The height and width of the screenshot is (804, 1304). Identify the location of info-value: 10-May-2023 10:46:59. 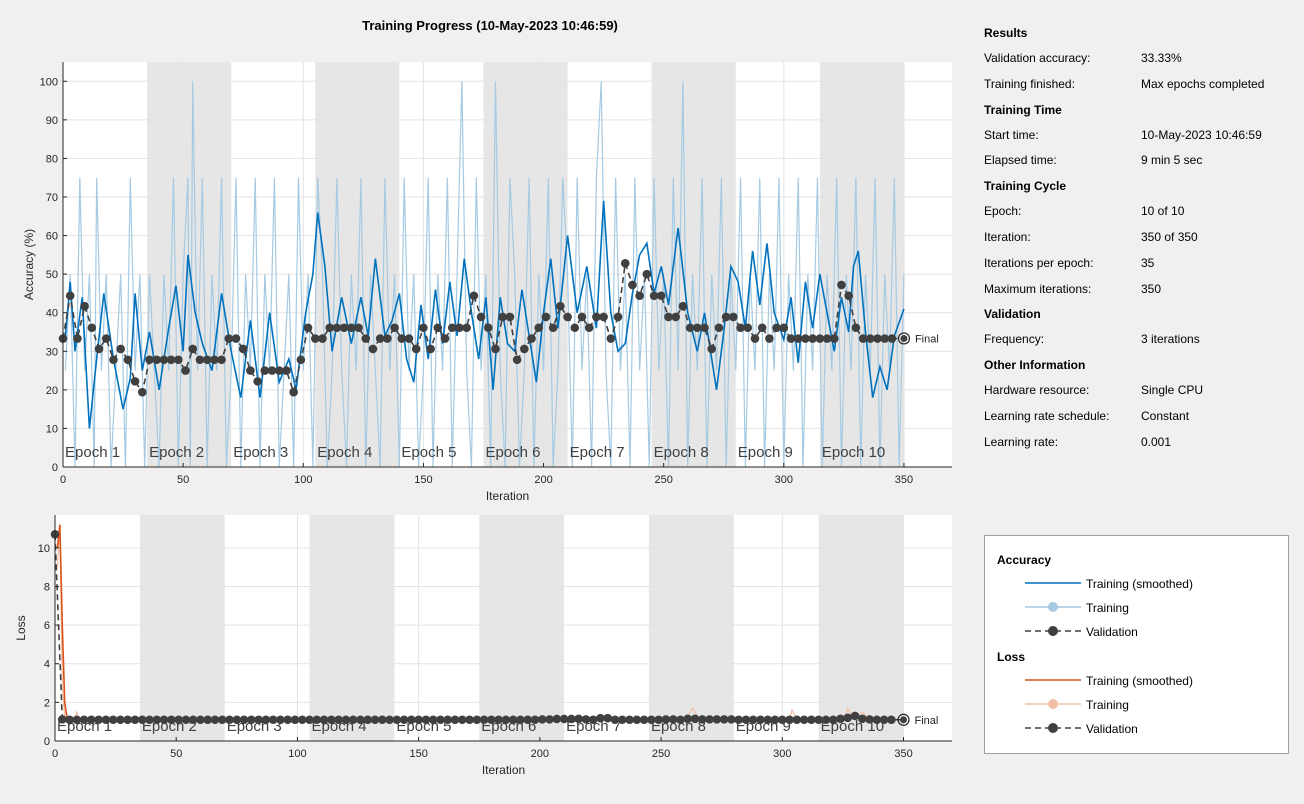
(1201, 134).